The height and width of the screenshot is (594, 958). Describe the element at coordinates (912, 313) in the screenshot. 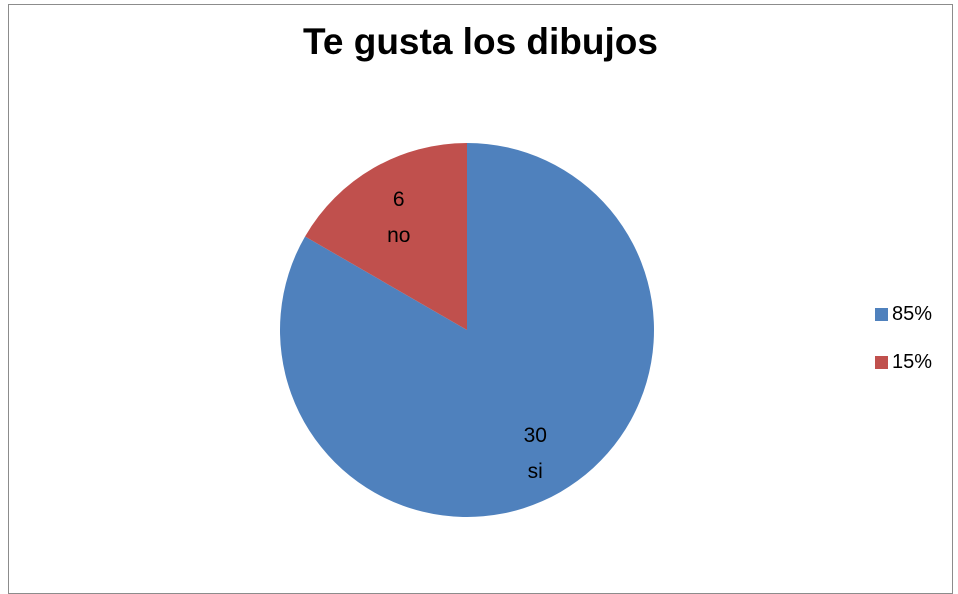

I see `legend-label-0: 85%` at that location.